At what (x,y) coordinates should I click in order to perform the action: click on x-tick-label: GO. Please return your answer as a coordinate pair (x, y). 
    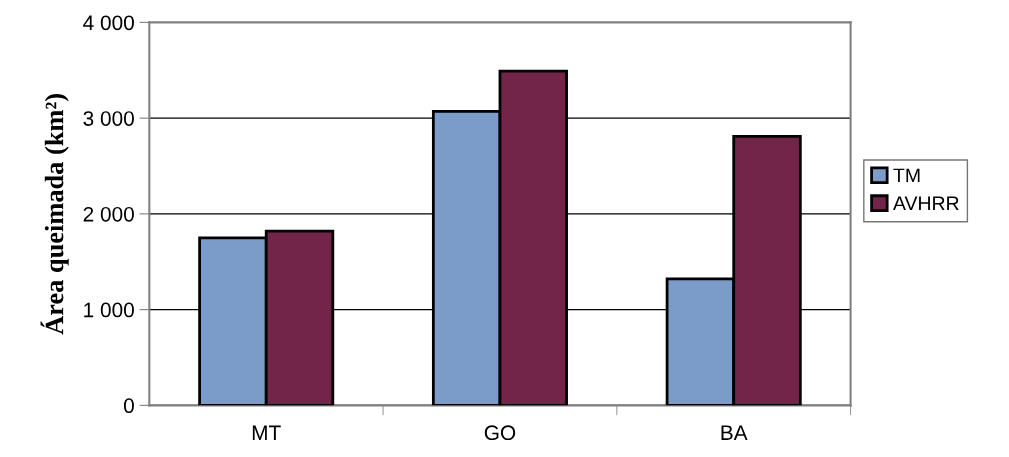
    Looking at the image, I should click on (500, 433).